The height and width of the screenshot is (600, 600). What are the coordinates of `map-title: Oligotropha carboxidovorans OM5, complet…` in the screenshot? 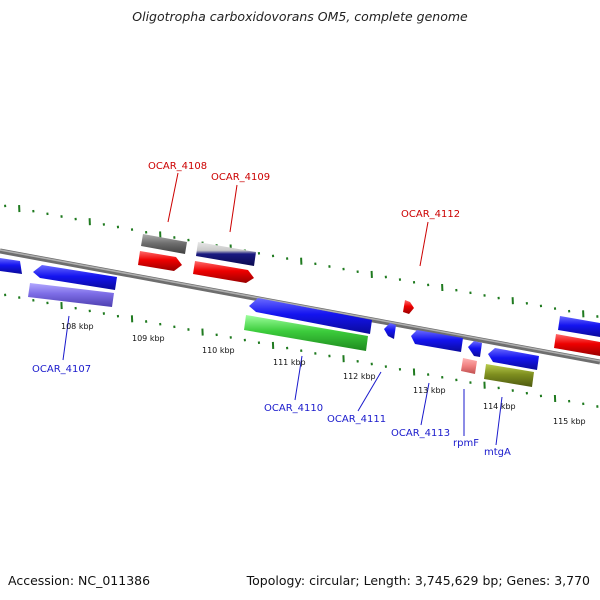 It's located at (300, 16).